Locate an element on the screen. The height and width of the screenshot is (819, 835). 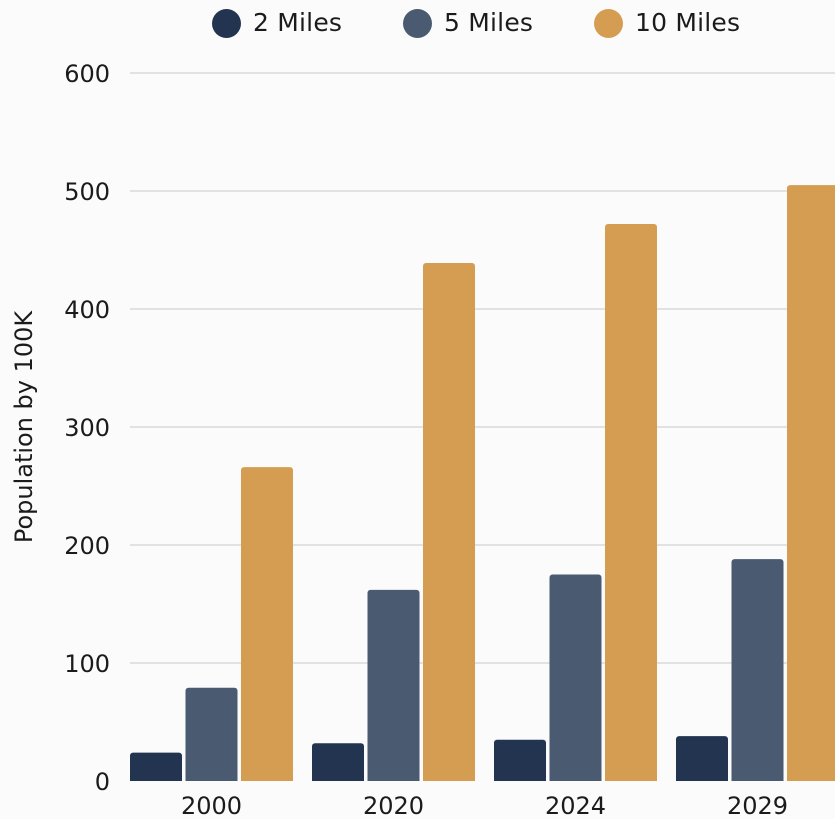
legend-item-5-miles: 5 Miles is located at coordinates (468, 23).